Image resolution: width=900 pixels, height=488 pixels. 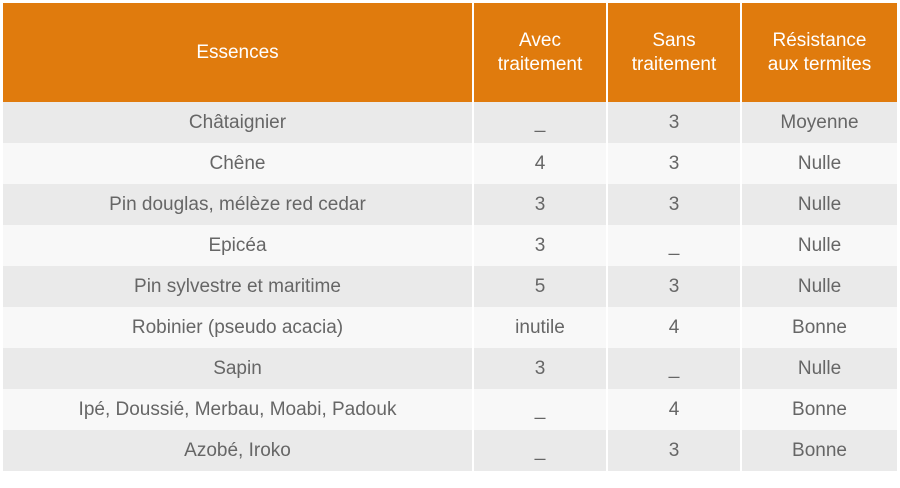 What do you see at coordinates (540, 52) in the screenshot?
I see `header-avec-traitement: Avec traitement` at bounding box center [540, 52].